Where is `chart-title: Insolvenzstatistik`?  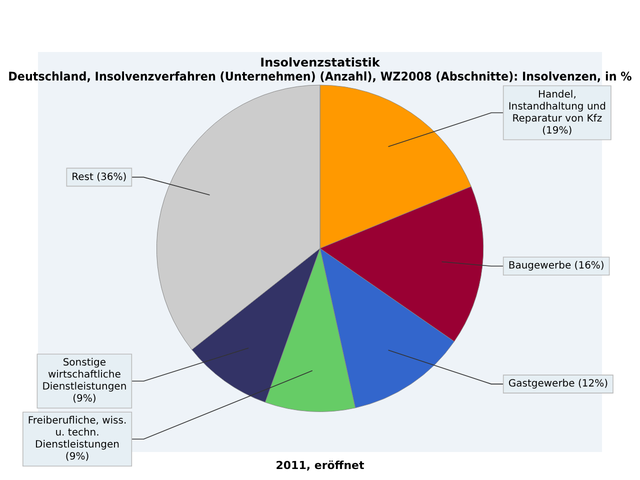
chart-title: Insolvenzstatistik is located at coordinates (320, 62).